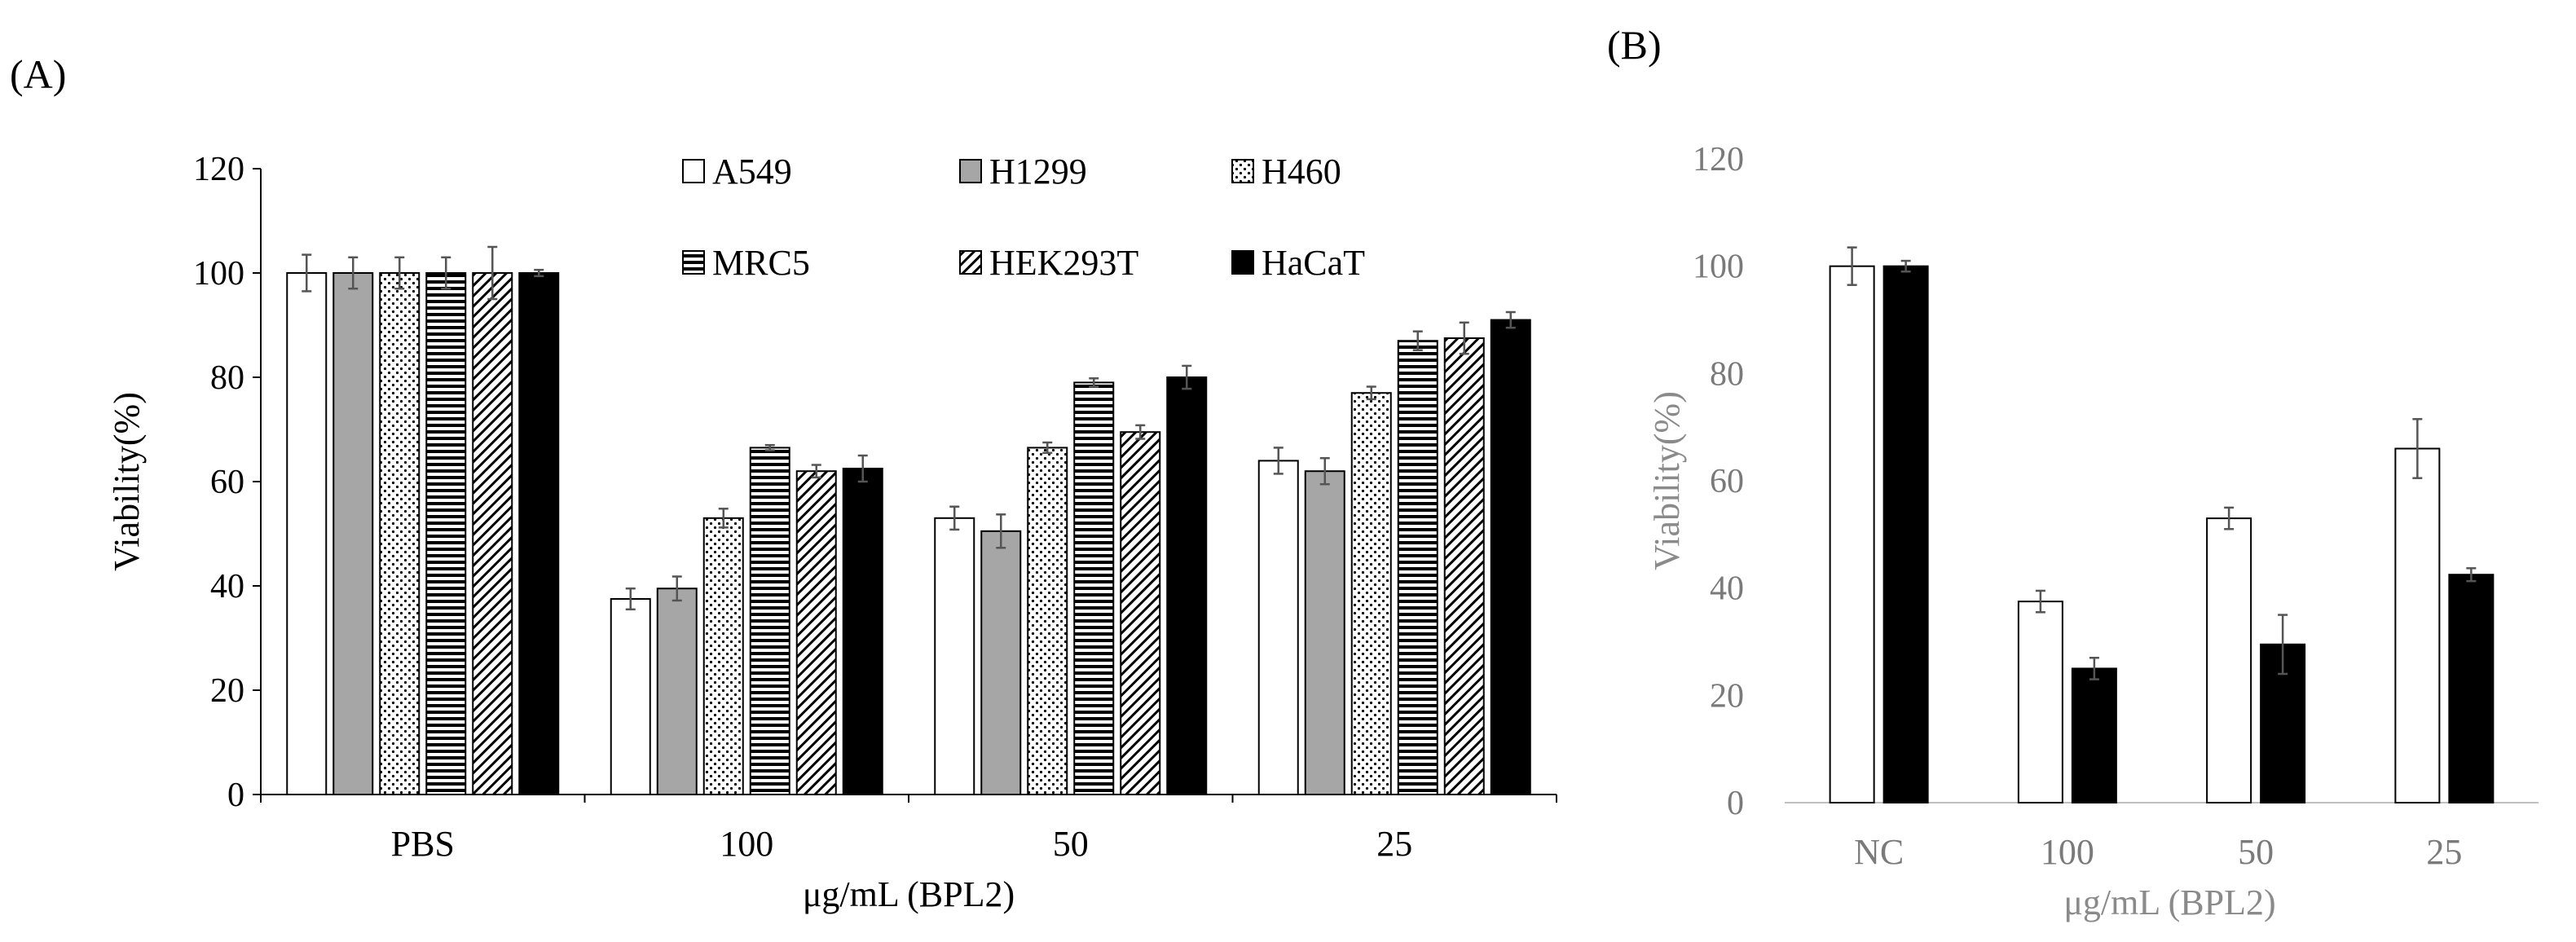 This screenshot has width=2576, height=942. Describe the element at coordinates (1635, 45) in the screenshot. I see `panel-b-label: (B)` at that location.